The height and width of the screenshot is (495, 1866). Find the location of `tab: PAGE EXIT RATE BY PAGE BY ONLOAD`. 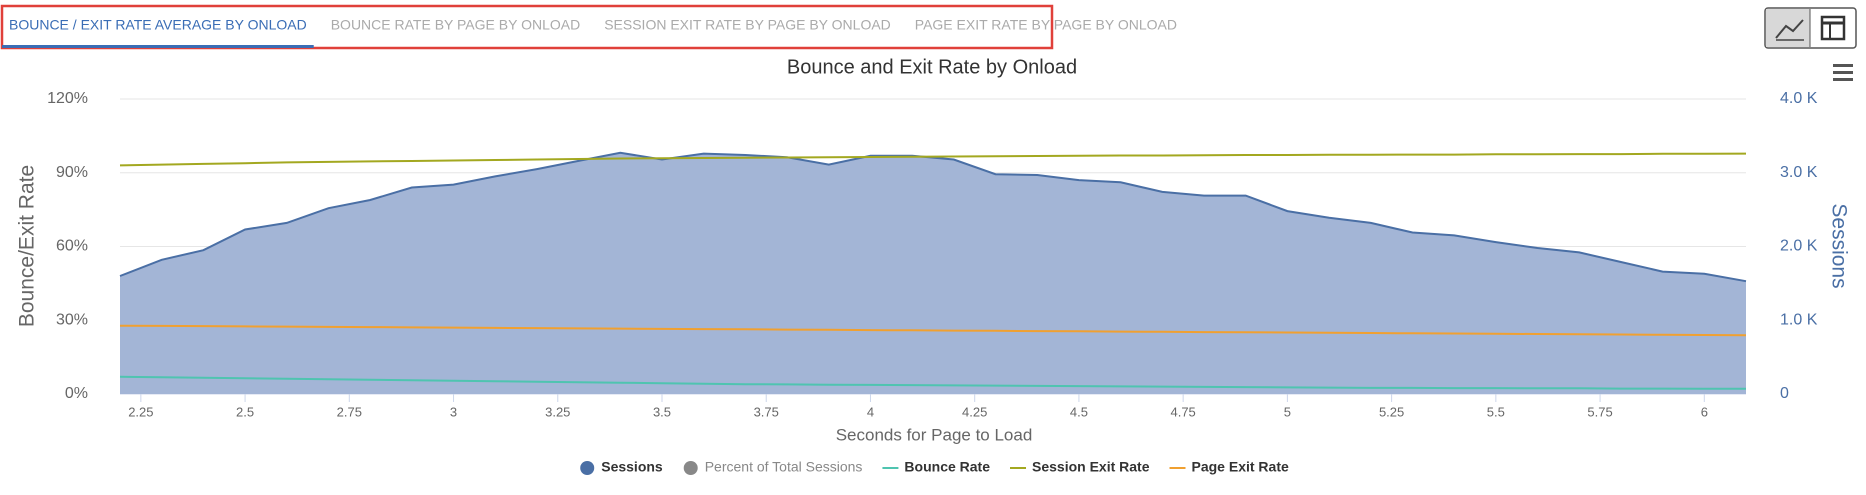

tab: PAGE EXIT RATE BY PAGE BY ONLOAD is located at coordinates (1046, 25).